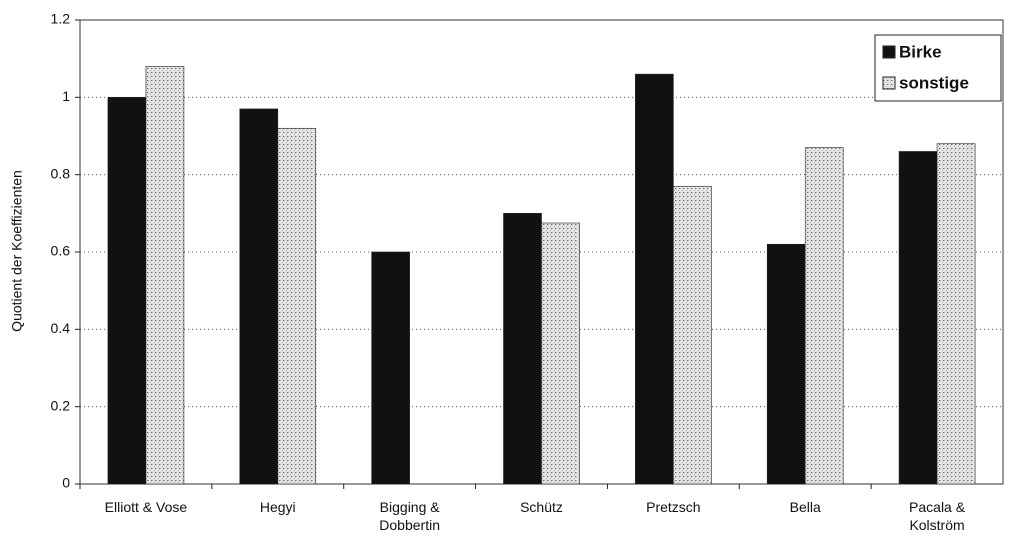 The width and height of the screenshot is (1009, 538). Describe the element at coordinates (673, 507) in the screenshot. I see `x-tick-label: Pretzsch` at that location.